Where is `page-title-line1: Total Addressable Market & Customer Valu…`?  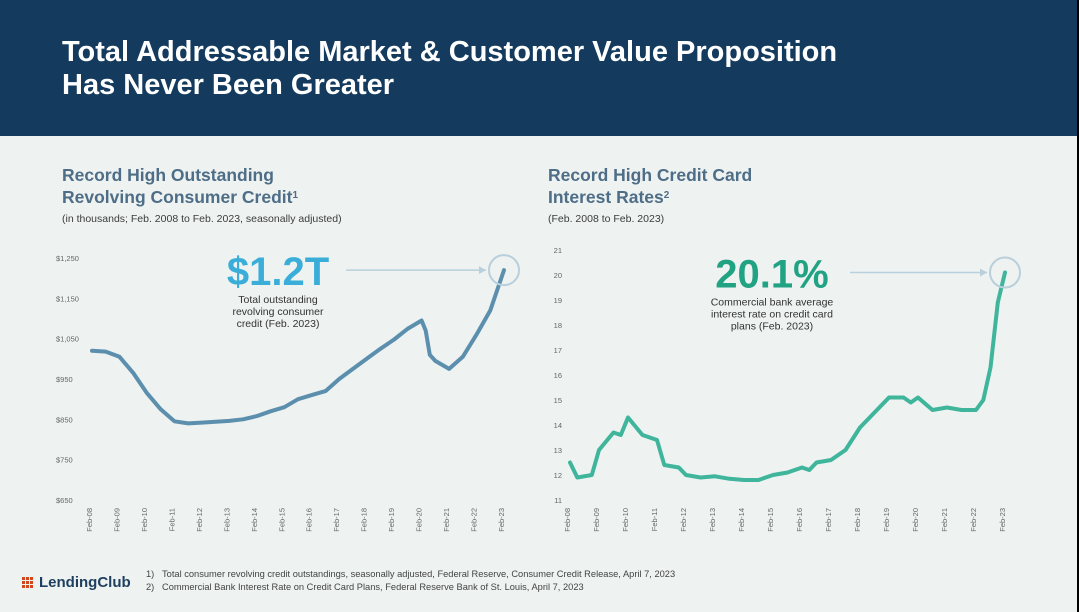 page-title-line1: Total Addressable Market & Customer Valu… is located at coordinates (450, 52).